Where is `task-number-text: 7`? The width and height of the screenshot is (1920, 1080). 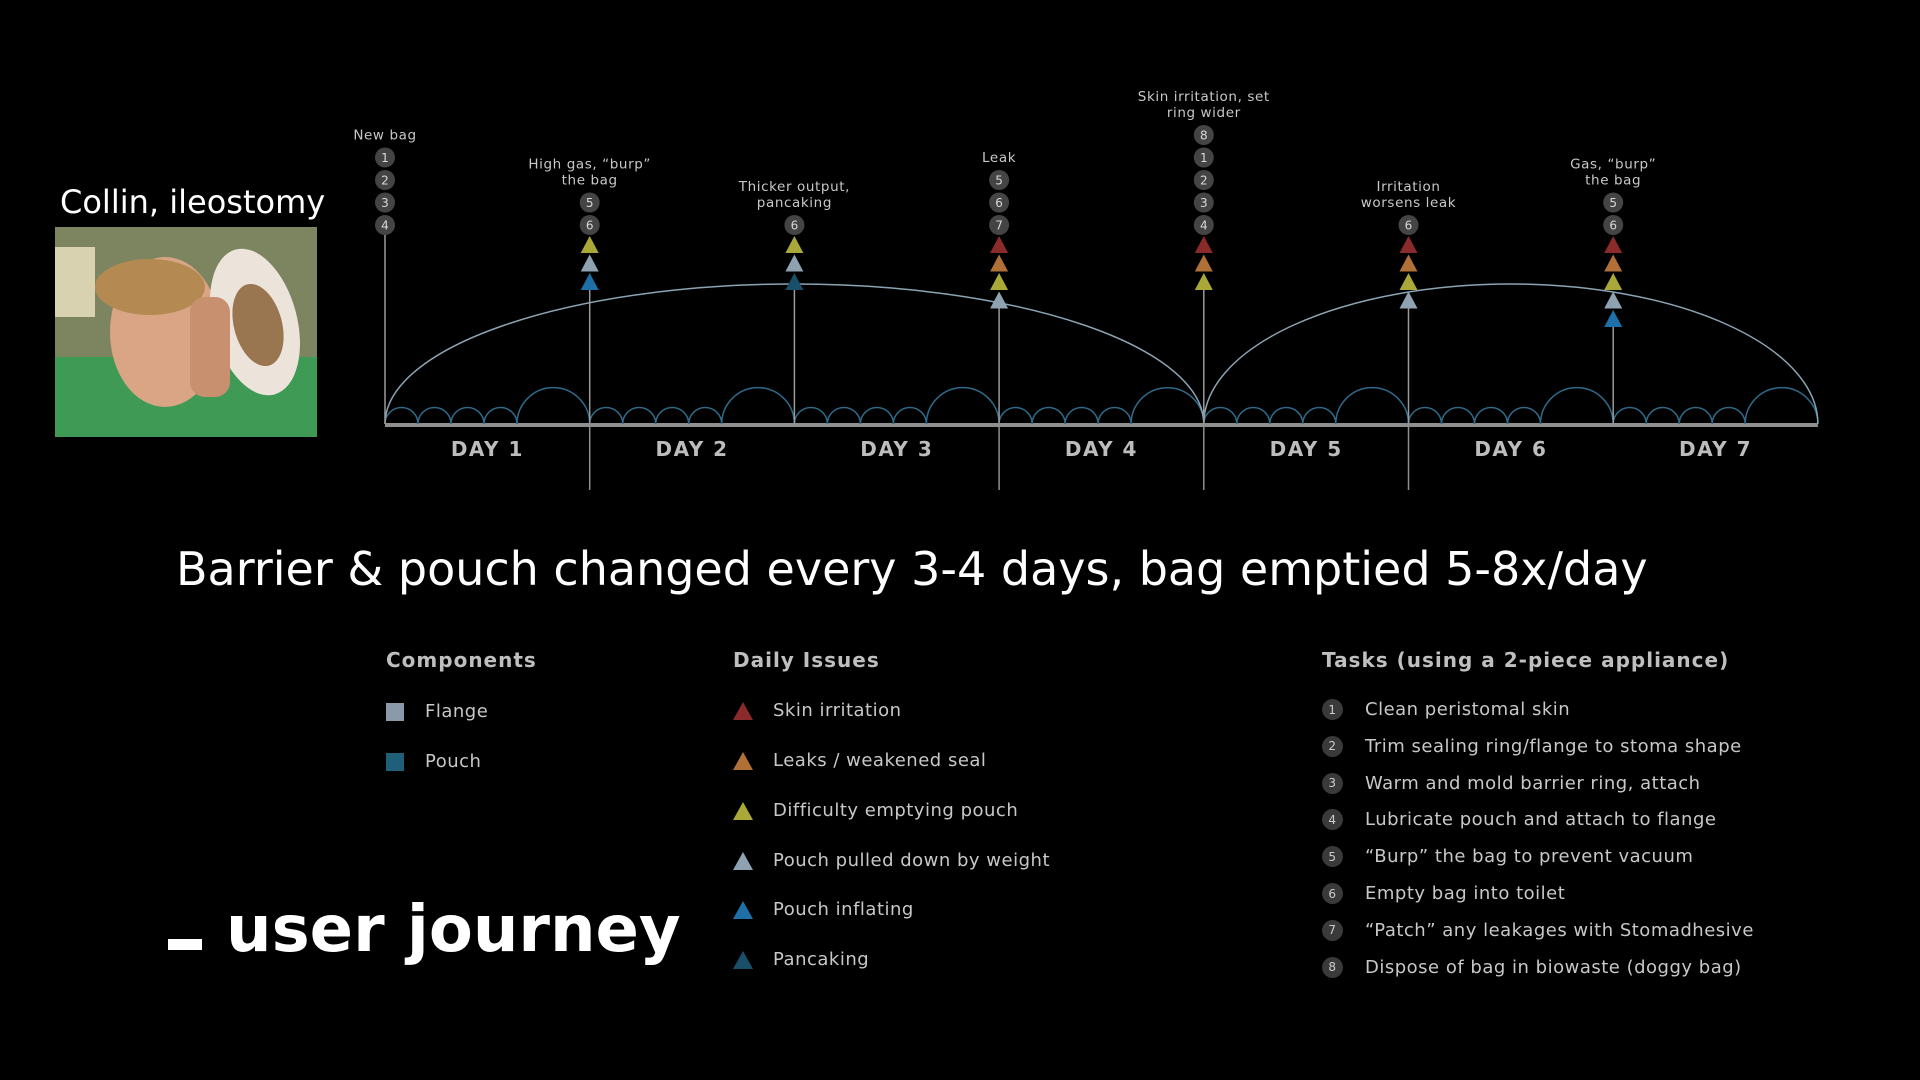
task-number-text: 7 is located at coordinates (999, 226).